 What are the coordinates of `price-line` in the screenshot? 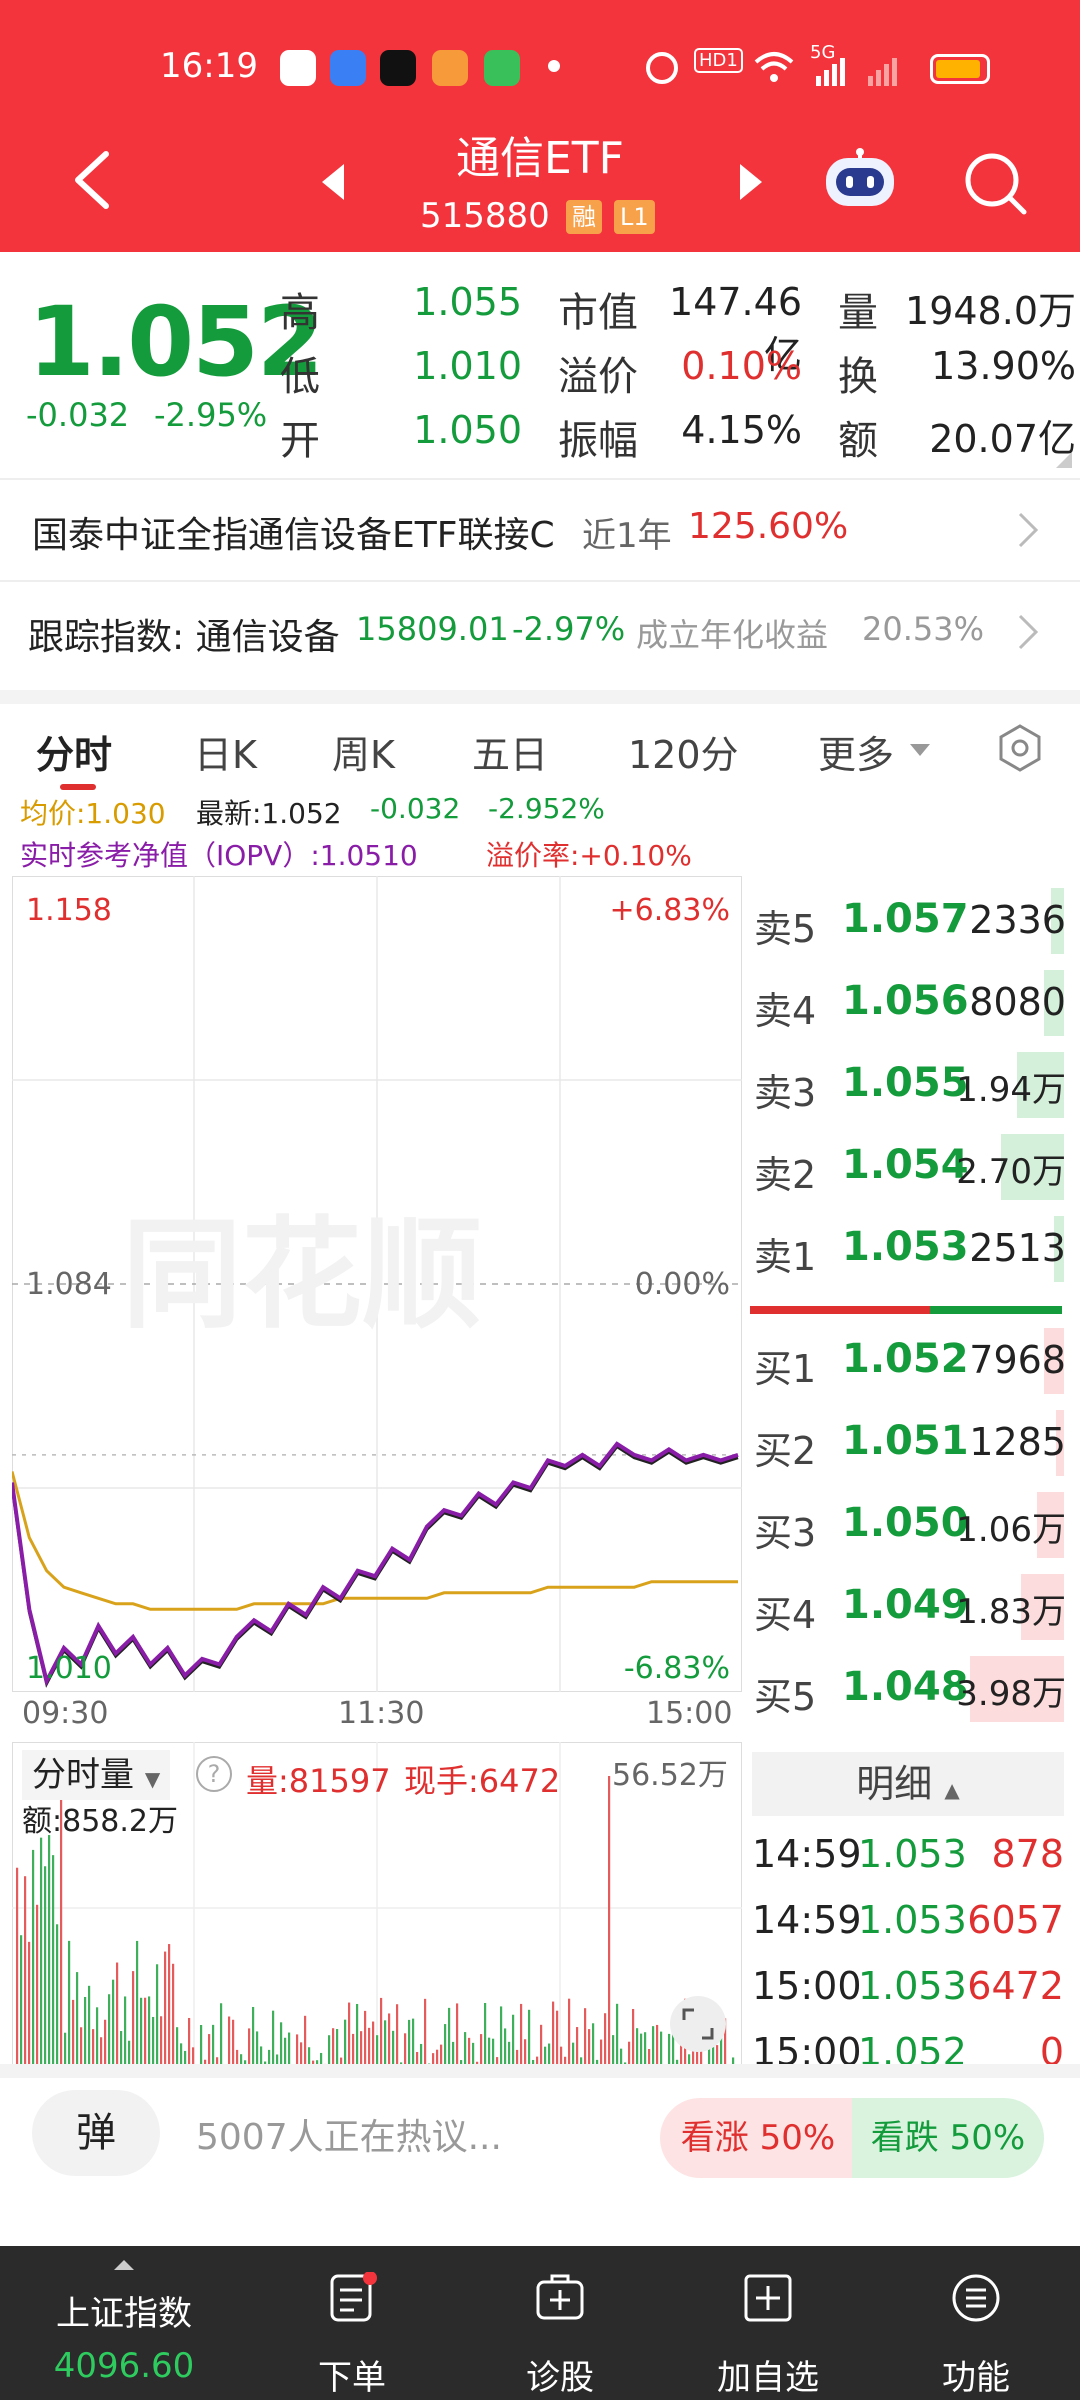 It's located at (375, 1564).